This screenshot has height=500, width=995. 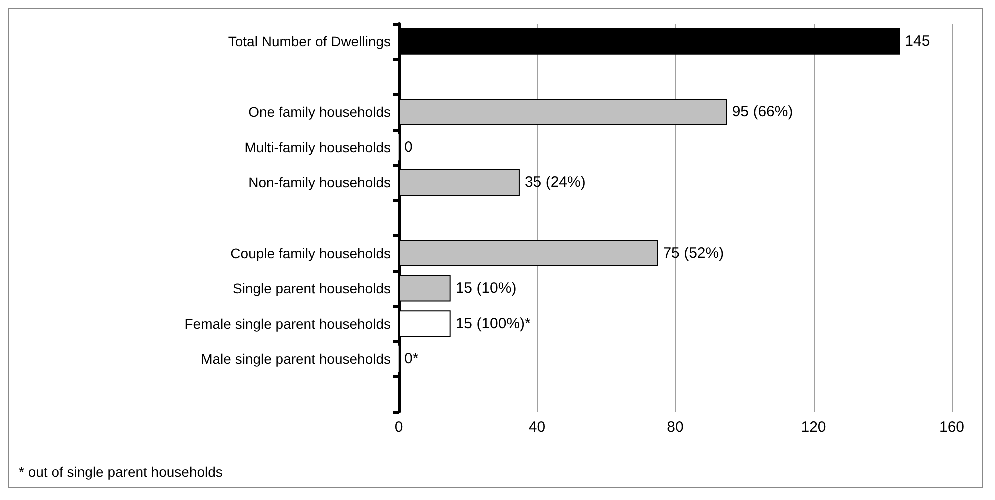 I want to click on data-label: 145, so click(x=917, y=41).